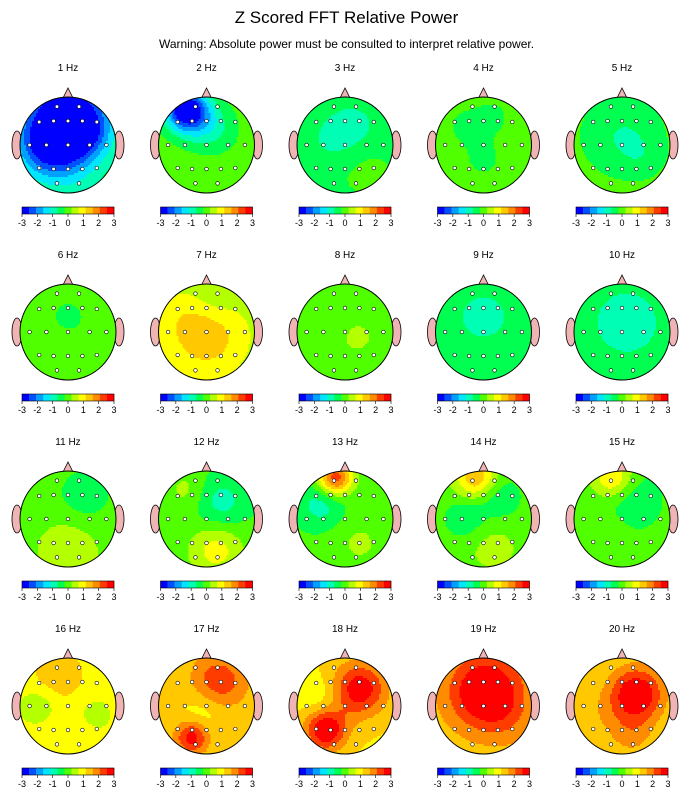  What do you see at coordinates (68, 68) in the screenshot?
I see `topomap-label: 1 Hz` at bounding box center [68, 68].